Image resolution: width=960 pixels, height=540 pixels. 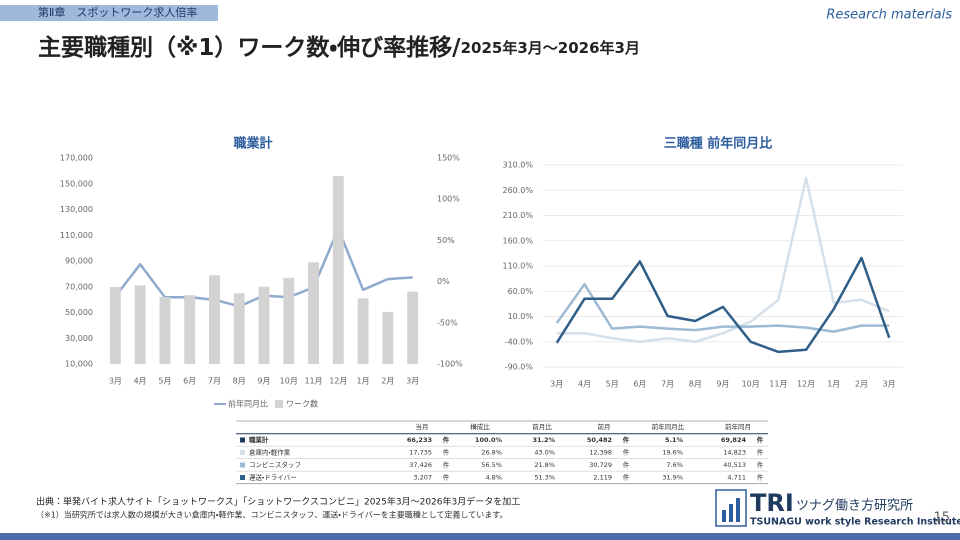 I want to click on table-header: 前月, so click(x=604, y=426).